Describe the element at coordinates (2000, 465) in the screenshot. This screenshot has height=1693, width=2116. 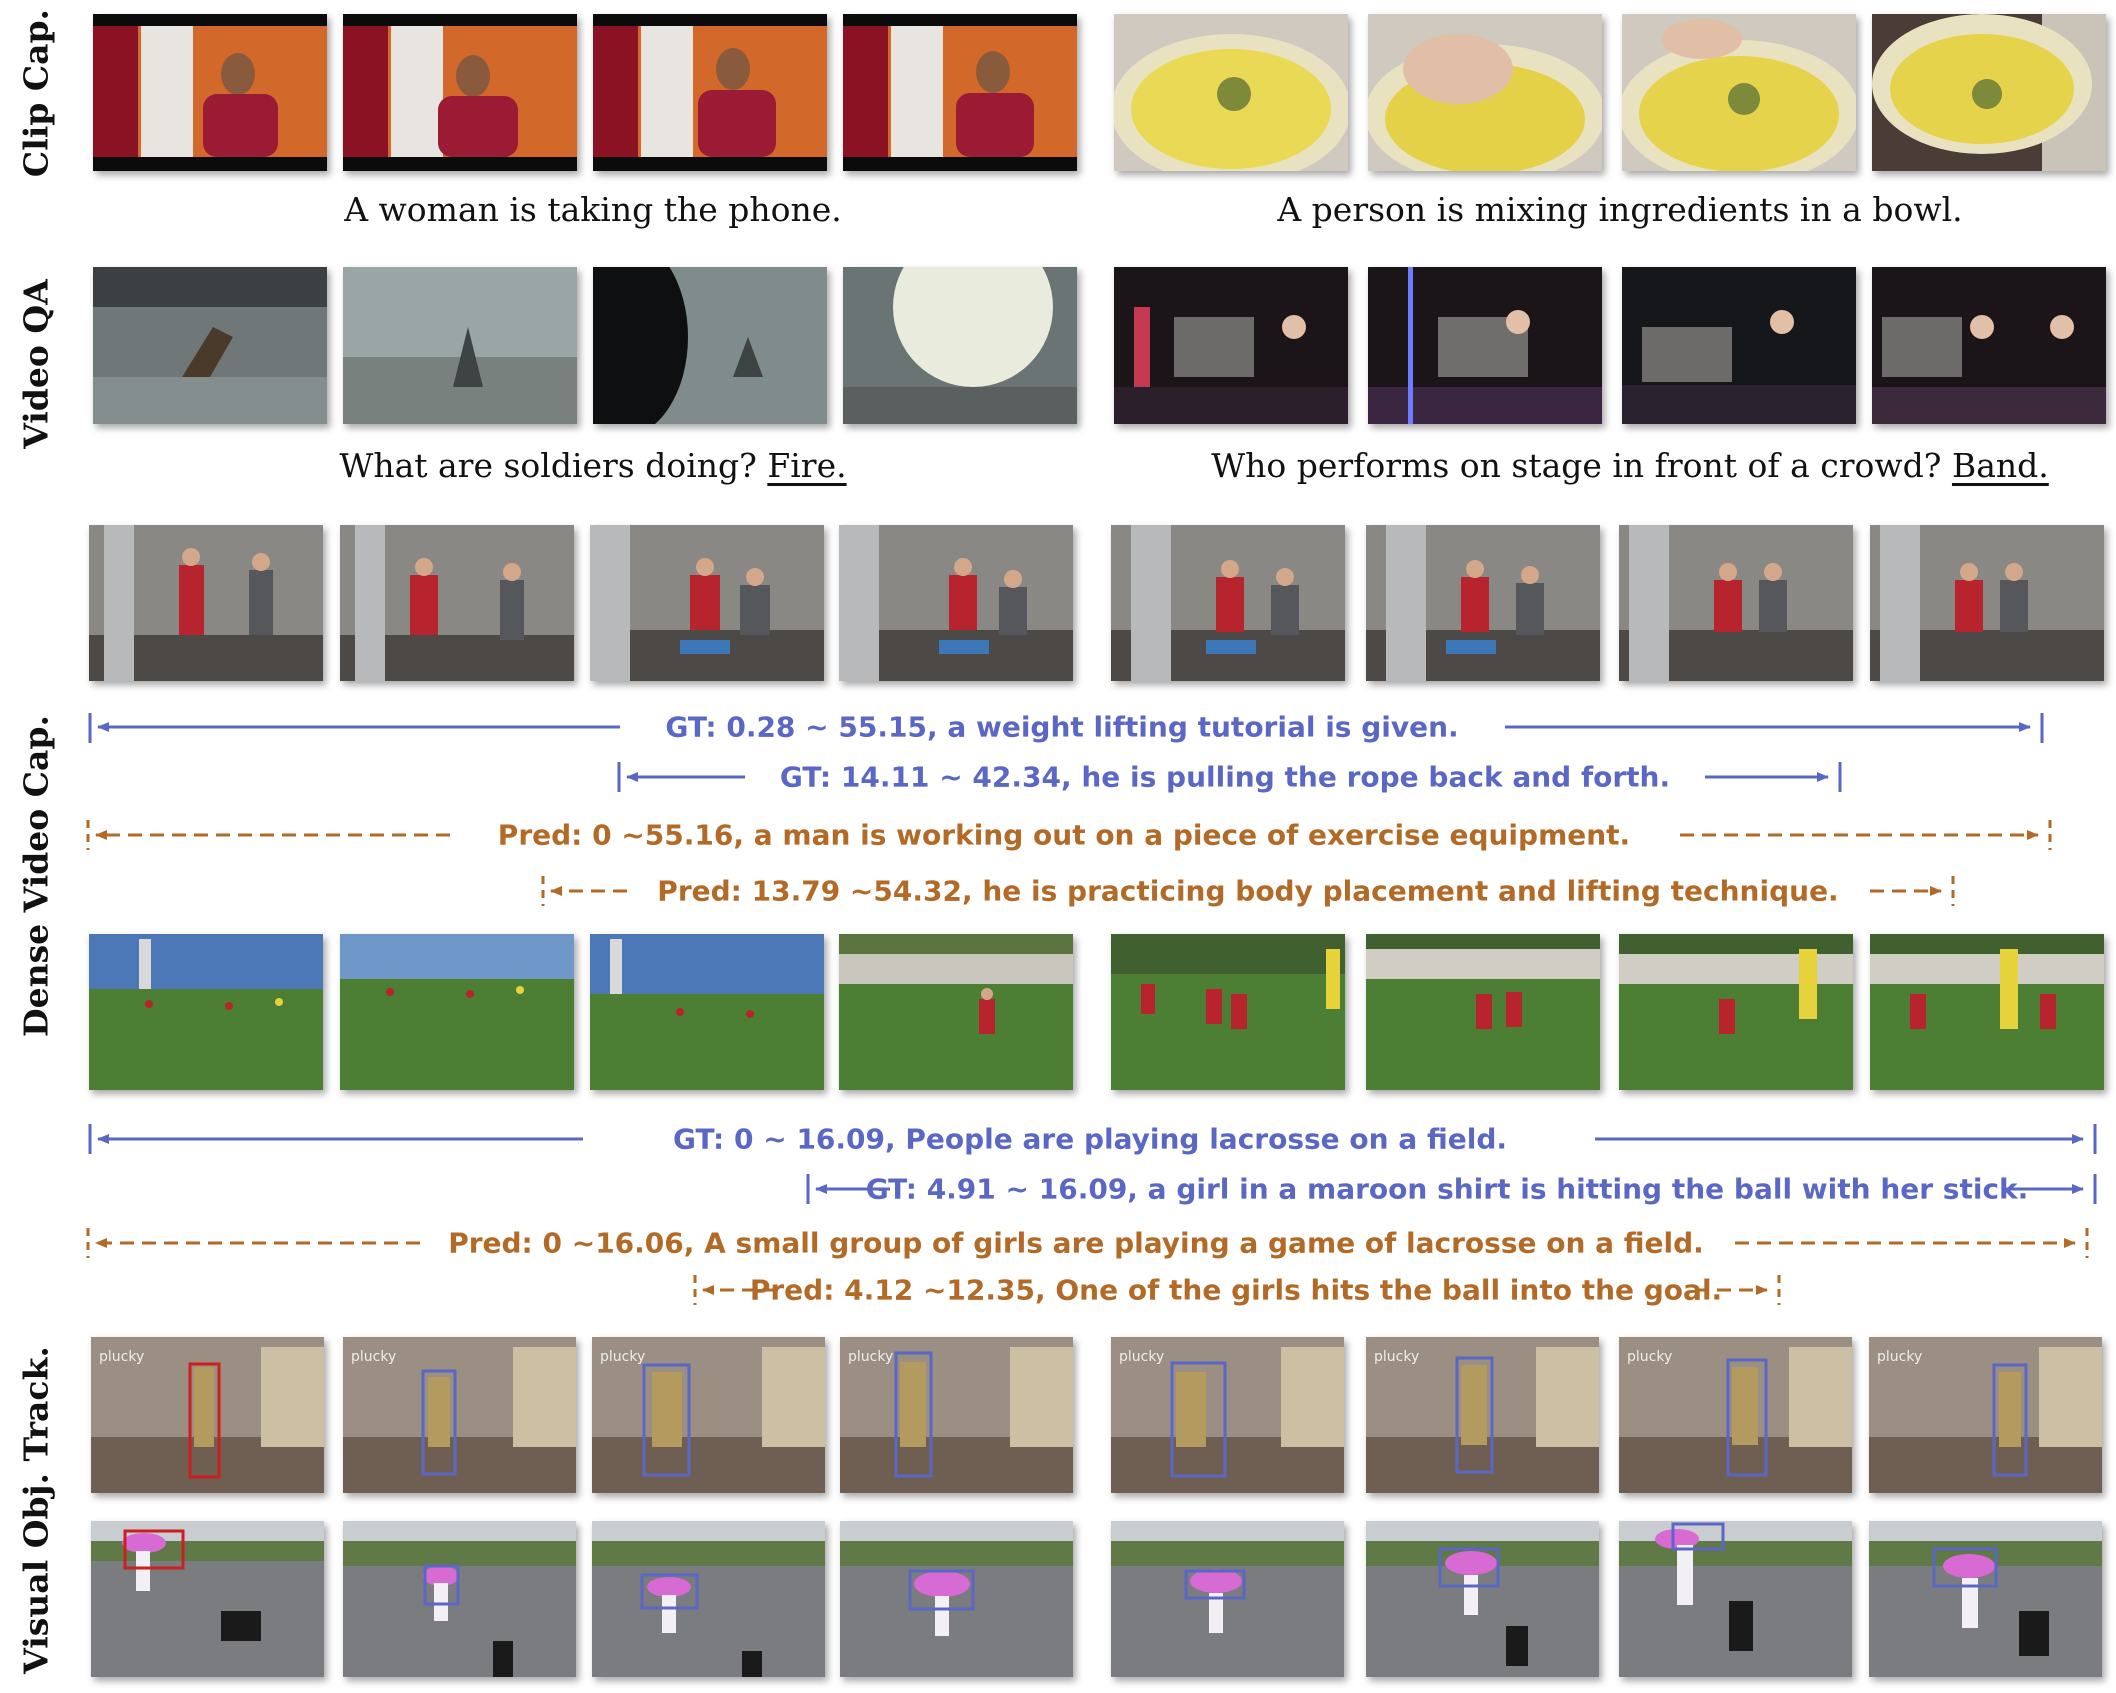
I see `qa-answer-2: Band.` at that location.